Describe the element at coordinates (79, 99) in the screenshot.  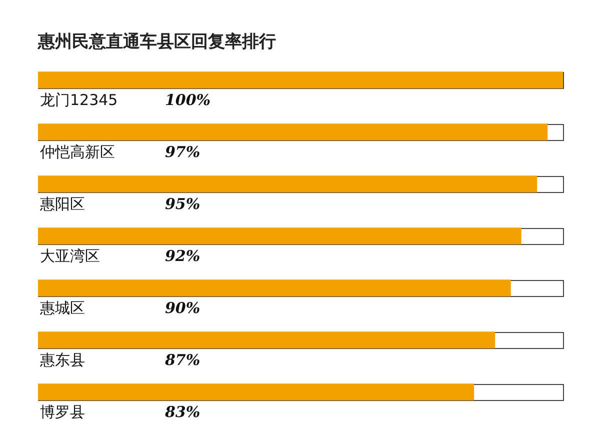
I see `y-tick-label: 龙门12345` at that location.